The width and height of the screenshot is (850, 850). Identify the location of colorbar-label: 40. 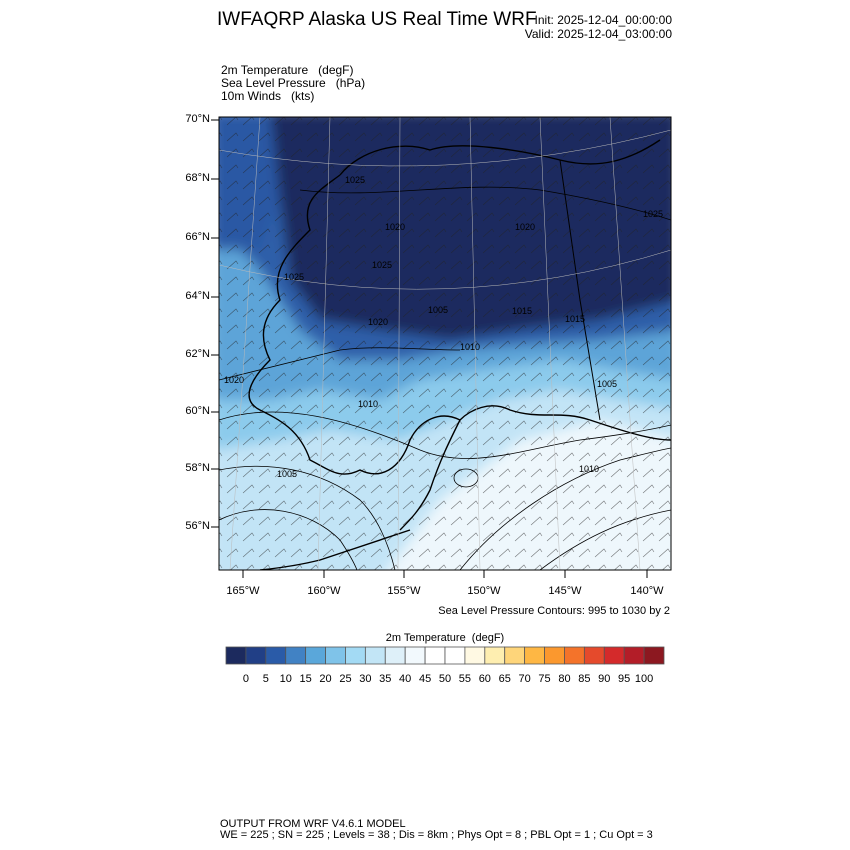
(405, 679).